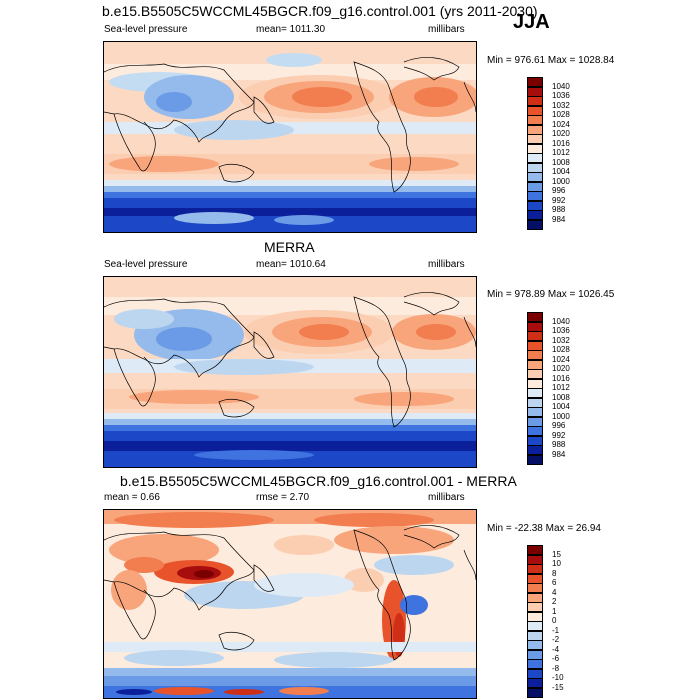 Image resolution: width=700 pixels, height=700 pixels. I want to click on panel-2-left-label: Sea-level pressure, so click(146, 264).